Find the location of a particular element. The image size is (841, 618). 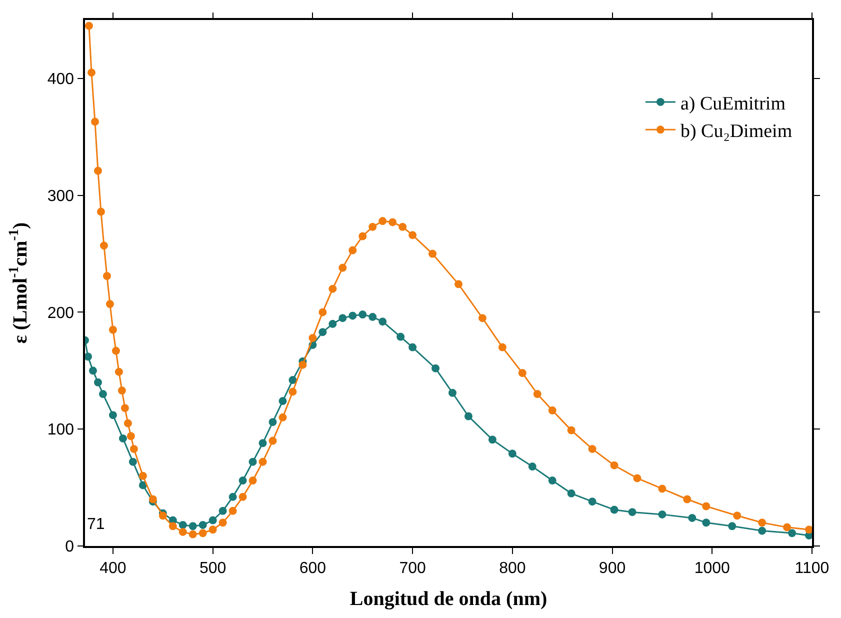

y-tick-label: 400 is located at coordinates (60, 79).